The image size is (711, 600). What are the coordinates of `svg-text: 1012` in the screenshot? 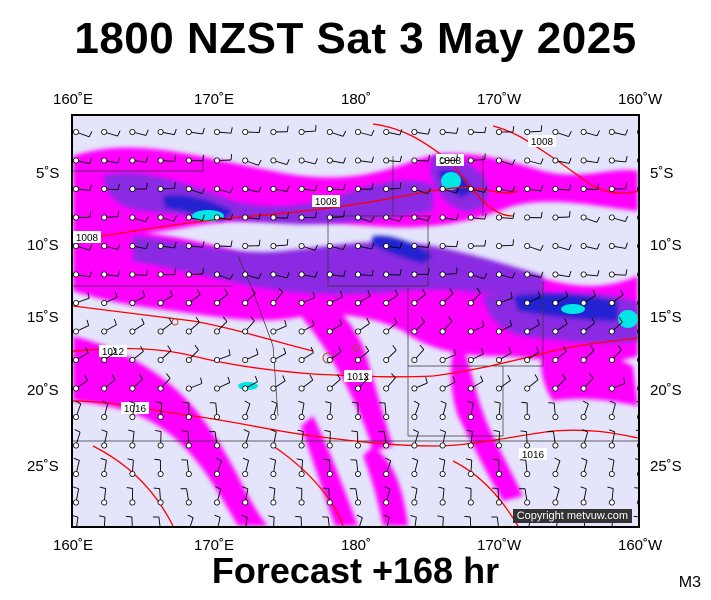 It's located at (113, 352).